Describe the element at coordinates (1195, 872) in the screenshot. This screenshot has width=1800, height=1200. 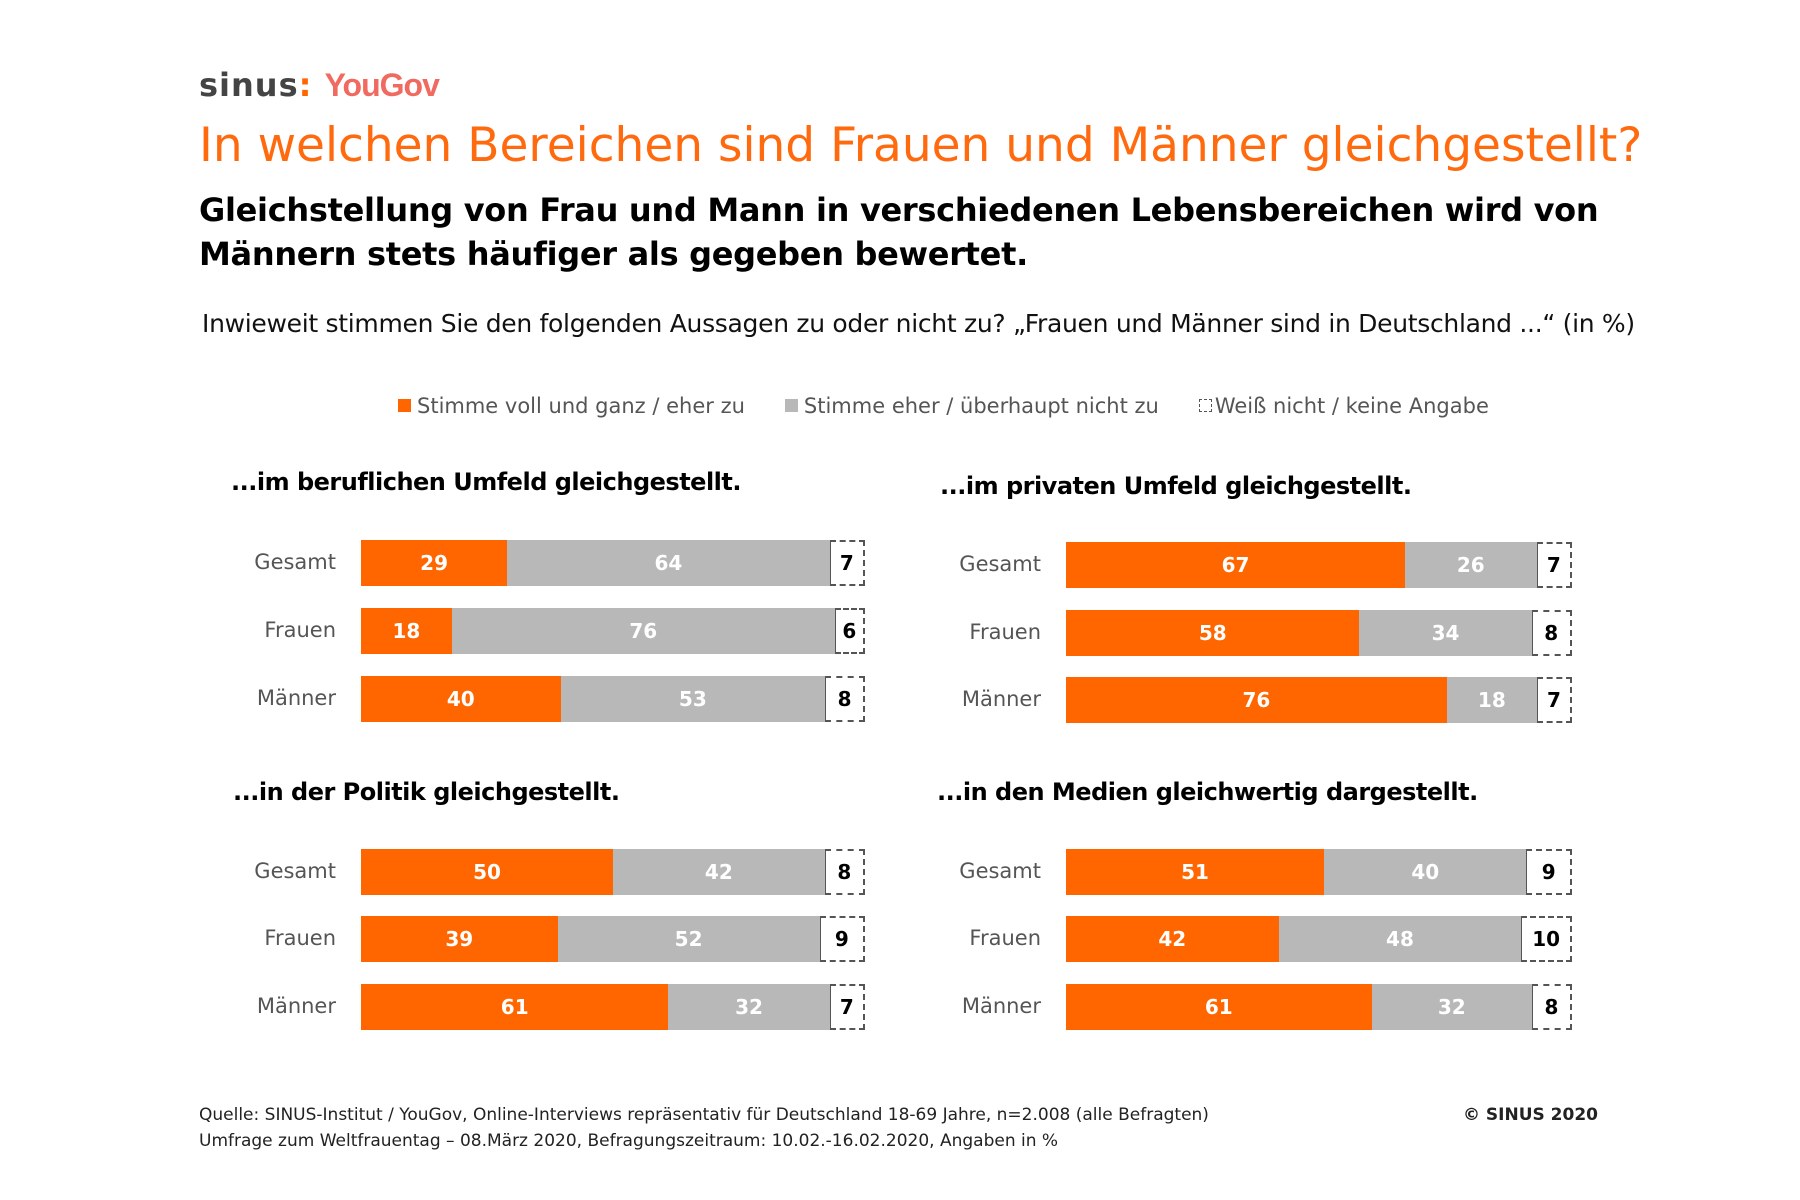
I see `bar-segment-agree: 51` at that location.